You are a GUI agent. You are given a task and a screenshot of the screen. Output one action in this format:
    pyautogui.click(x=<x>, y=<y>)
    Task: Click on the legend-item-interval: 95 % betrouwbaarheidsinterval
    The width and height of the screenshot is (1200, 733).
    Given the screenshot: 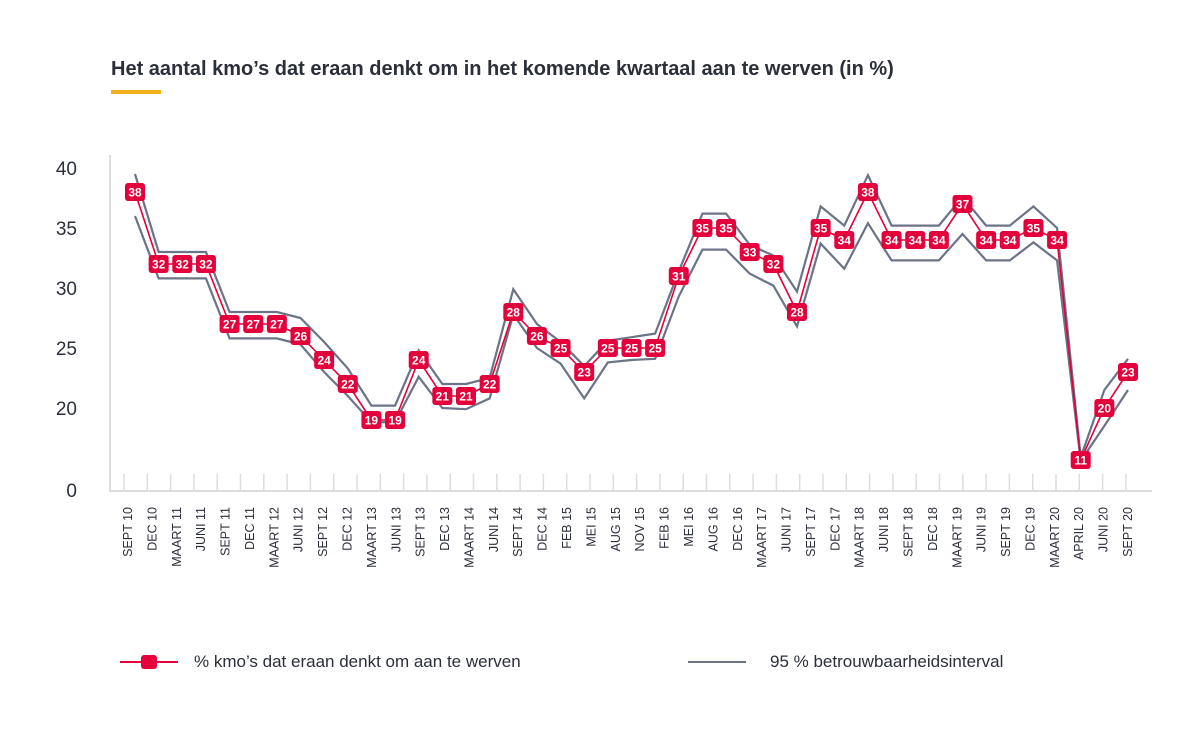 What is the action you would take?
    pyautogui.click(x=845, y=662)
    